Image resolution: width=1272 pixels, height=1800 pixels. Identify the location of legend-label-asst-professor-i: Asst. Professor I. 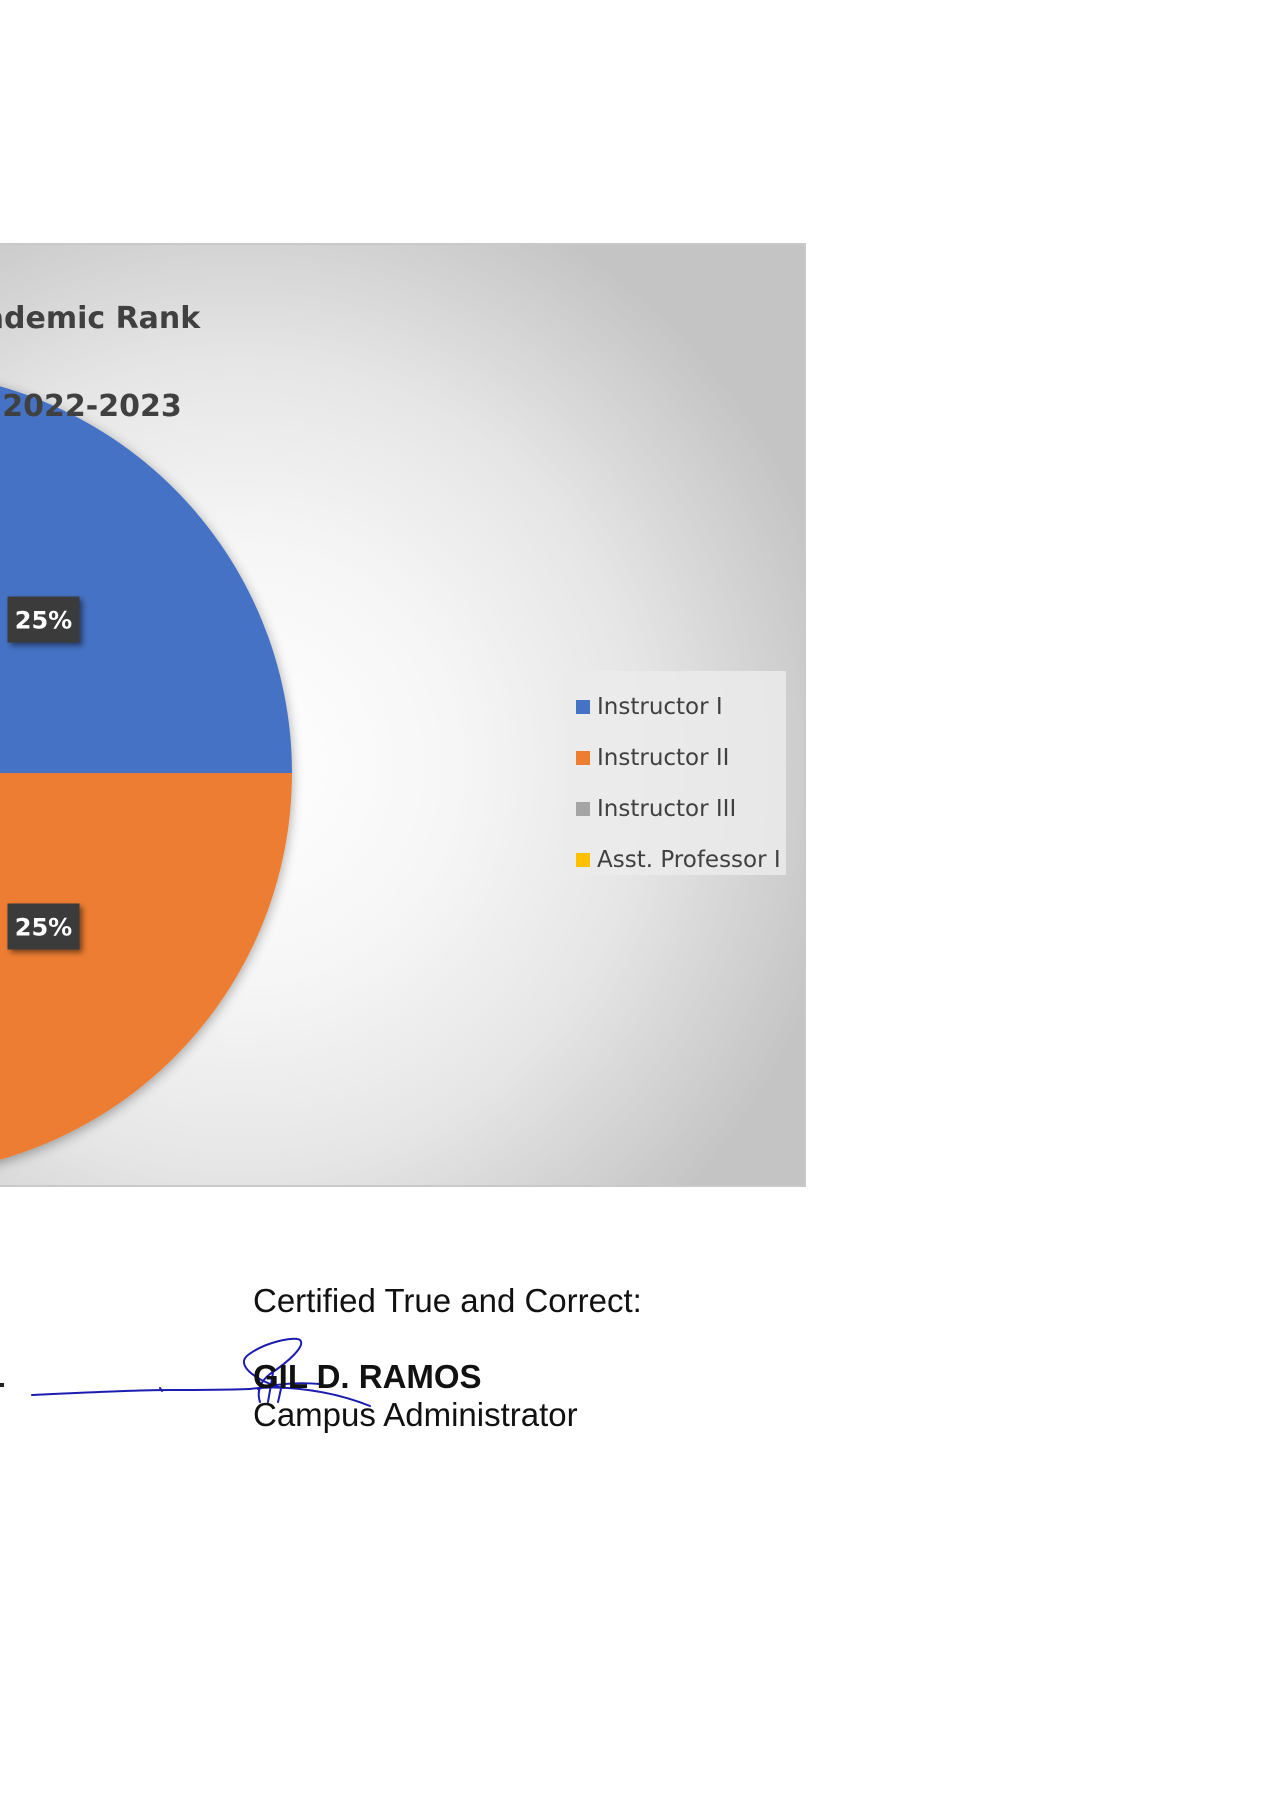
(689, 859).